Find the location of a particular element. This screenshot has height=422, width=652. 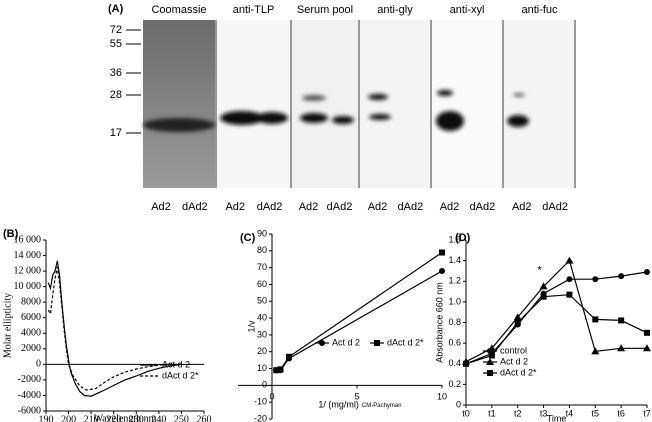

blot-header: Coomassie is located at coordinates (178, 10).